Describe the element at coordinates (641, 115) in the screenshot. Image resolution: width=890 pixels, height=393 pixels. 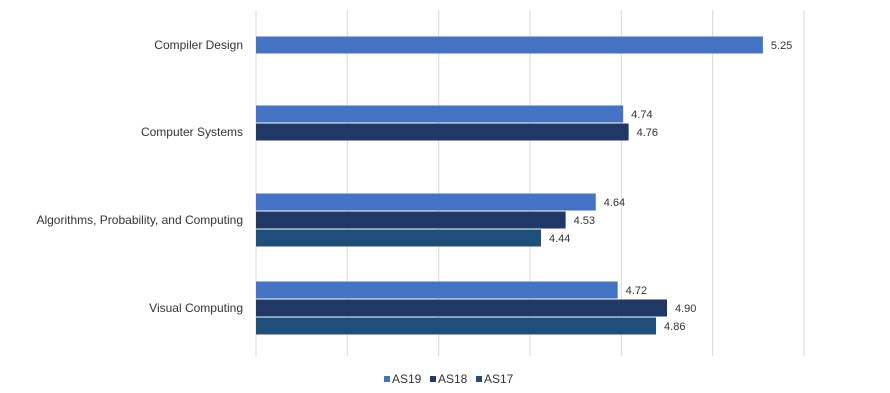
I see `data-label: 4.74` at that location.